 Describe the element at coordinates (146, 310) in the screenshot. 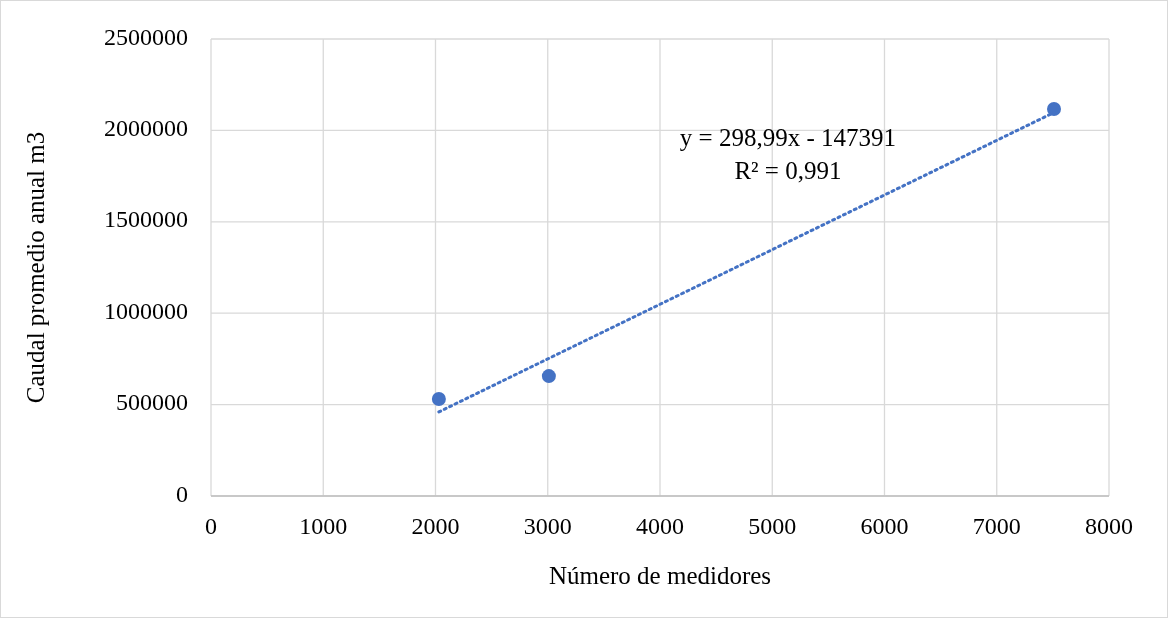

I see `y-tick-label: 1000000` at that location.